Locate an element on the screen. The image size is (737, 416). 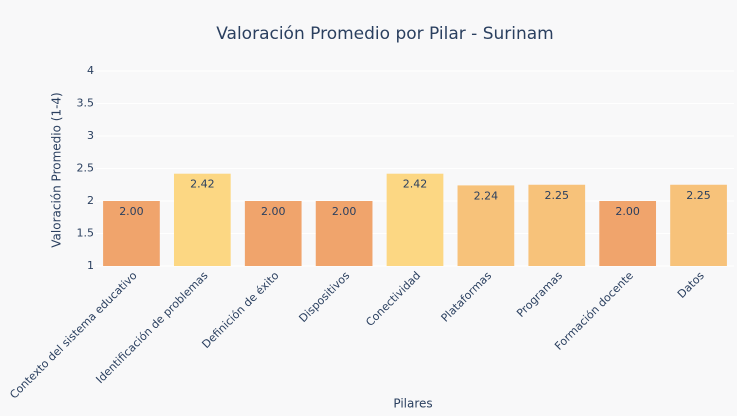
y-tick-label: 1 is located at coordinates (90, 265).